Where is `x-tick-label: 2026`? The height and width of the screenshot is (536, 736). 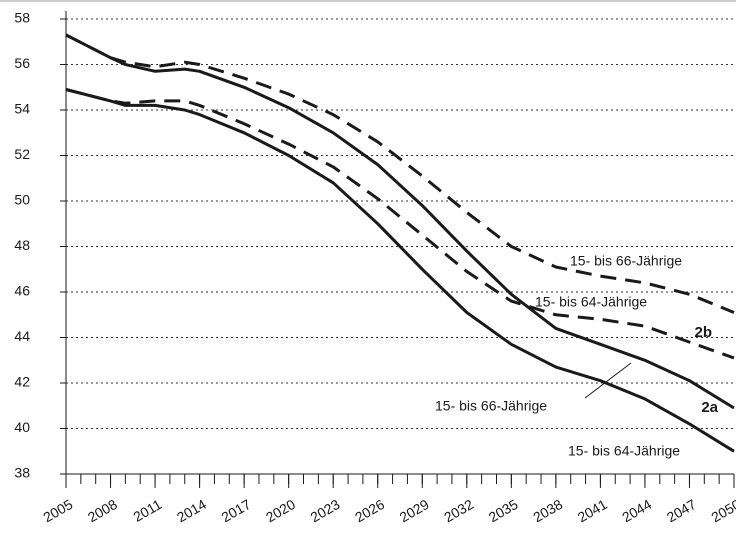 x-tick-label: 2026 is located at coordinates (369, 511).